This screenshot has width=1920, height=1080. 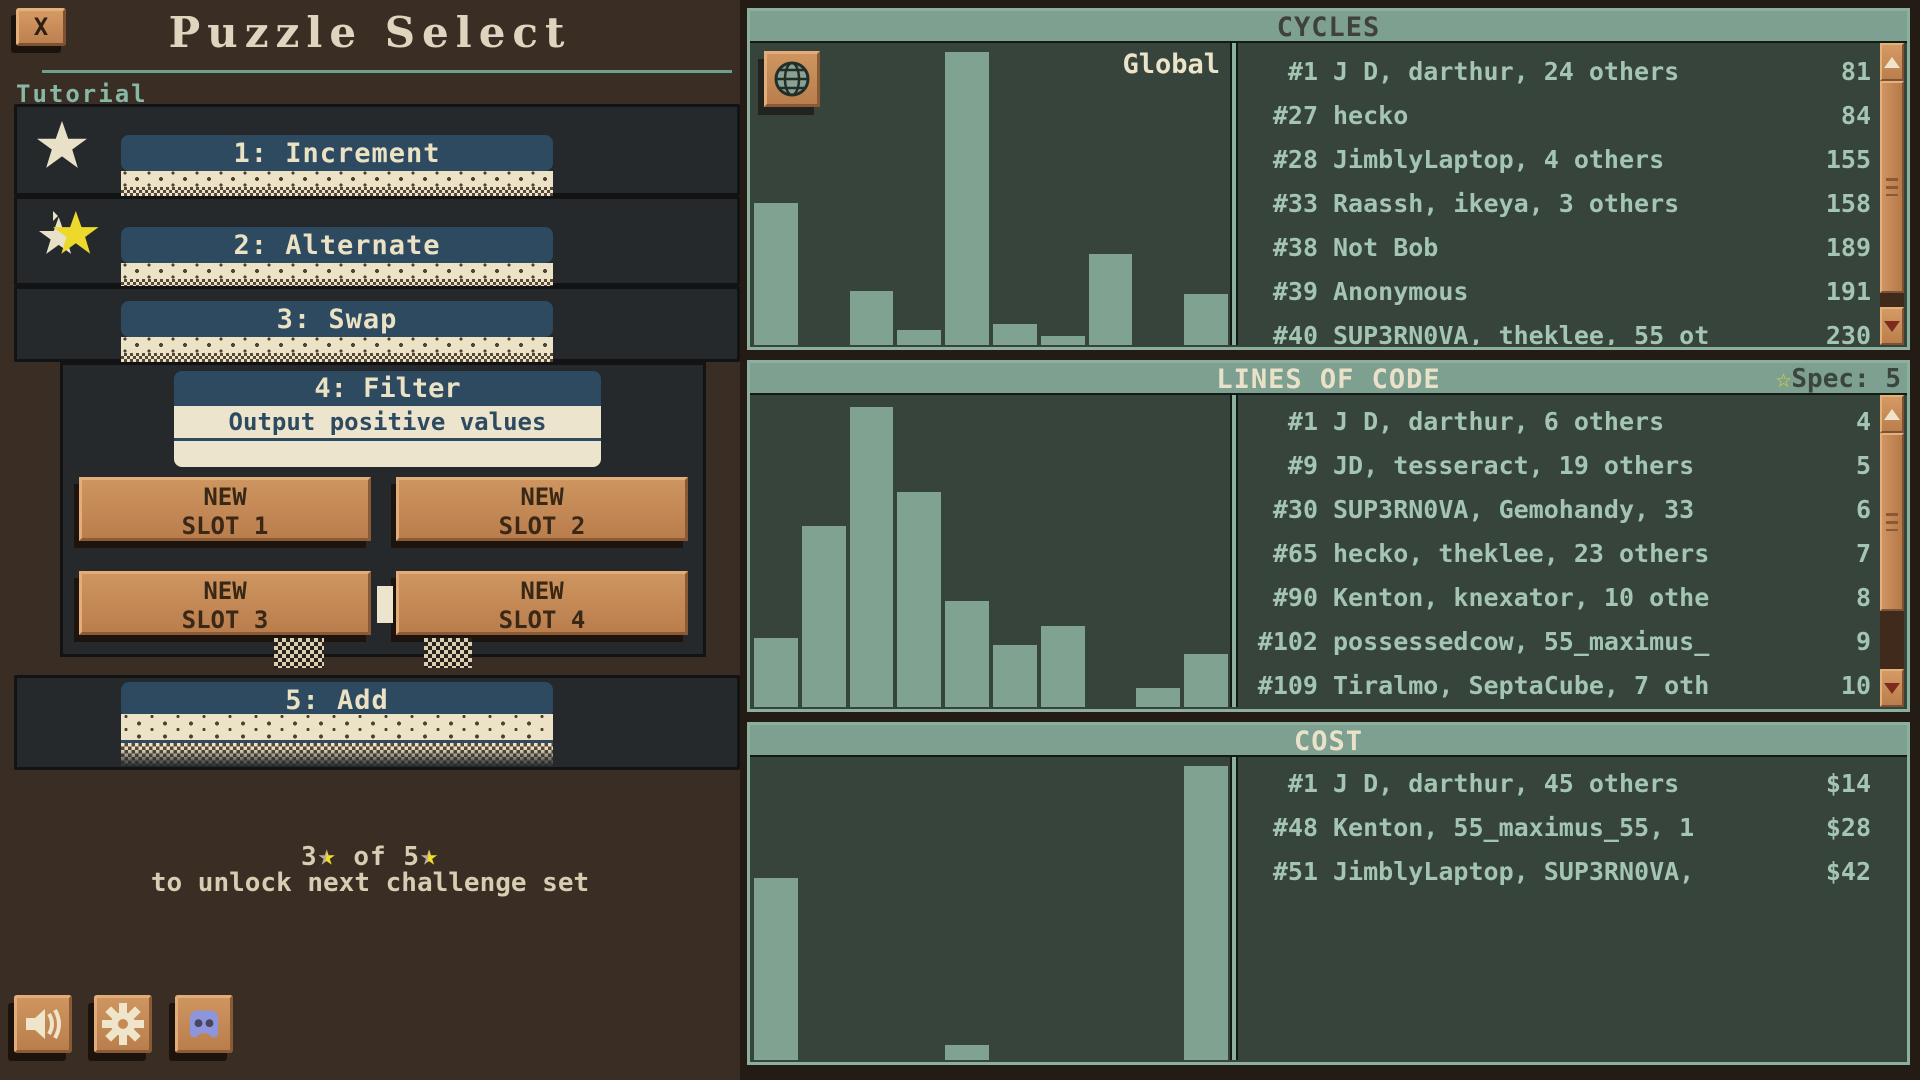 I want to click on leaderboard-row: #27 hecko 84, so click(x=1571, y=115).